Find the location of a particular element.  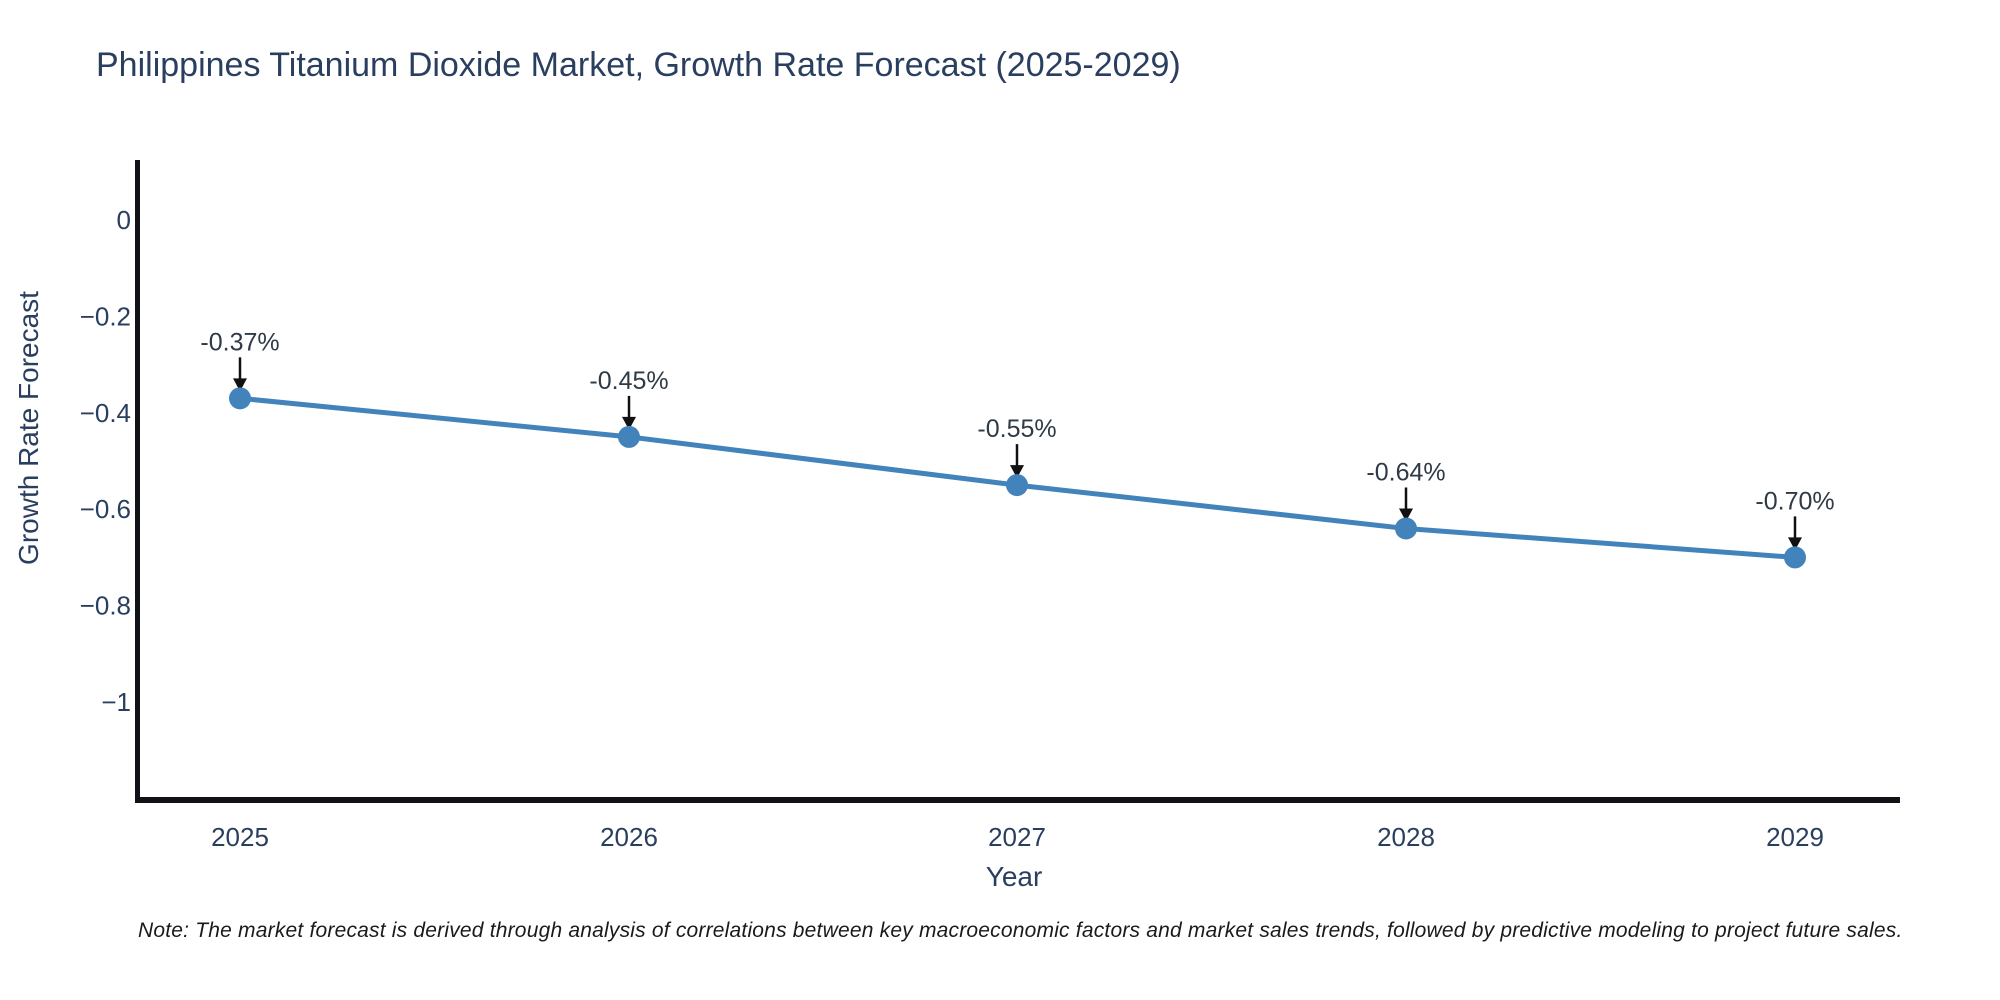

x-tick-label: 2025 is located at coordinates (240, 837).